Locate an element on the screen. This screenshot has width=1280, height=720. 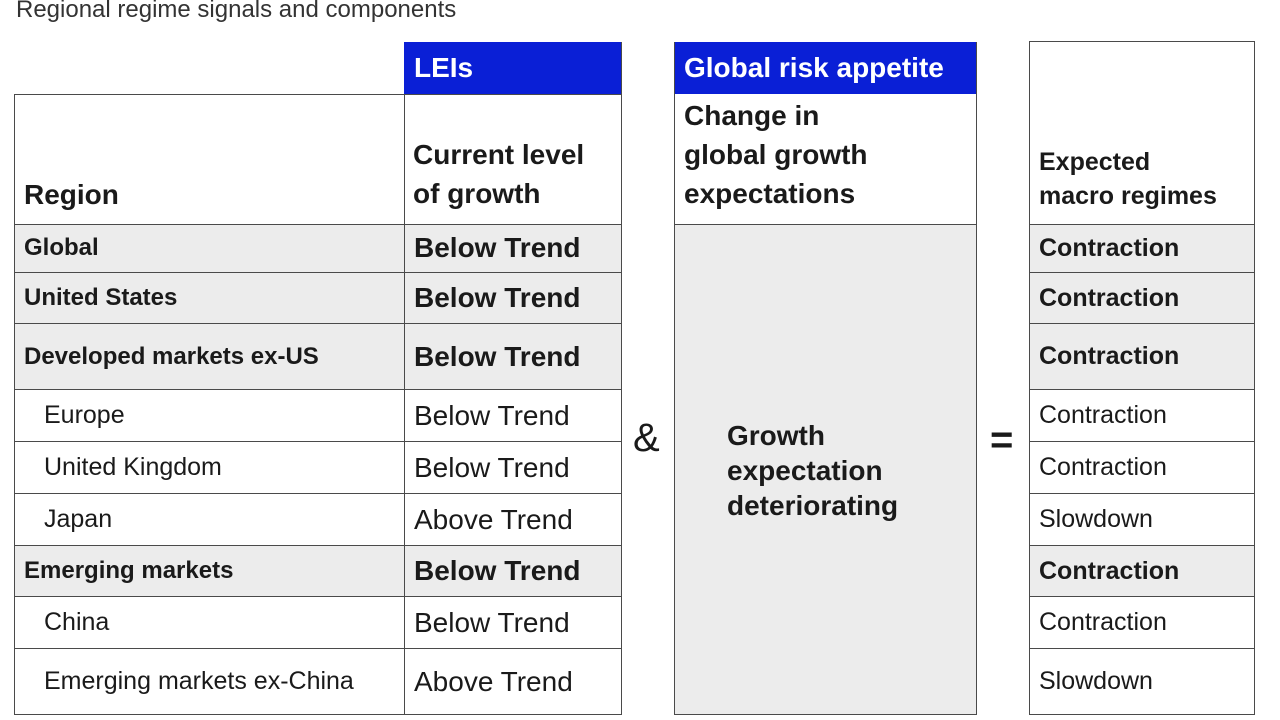
header-expected-regimes: Expected macro regimes is located at coordinates (1128, 179).